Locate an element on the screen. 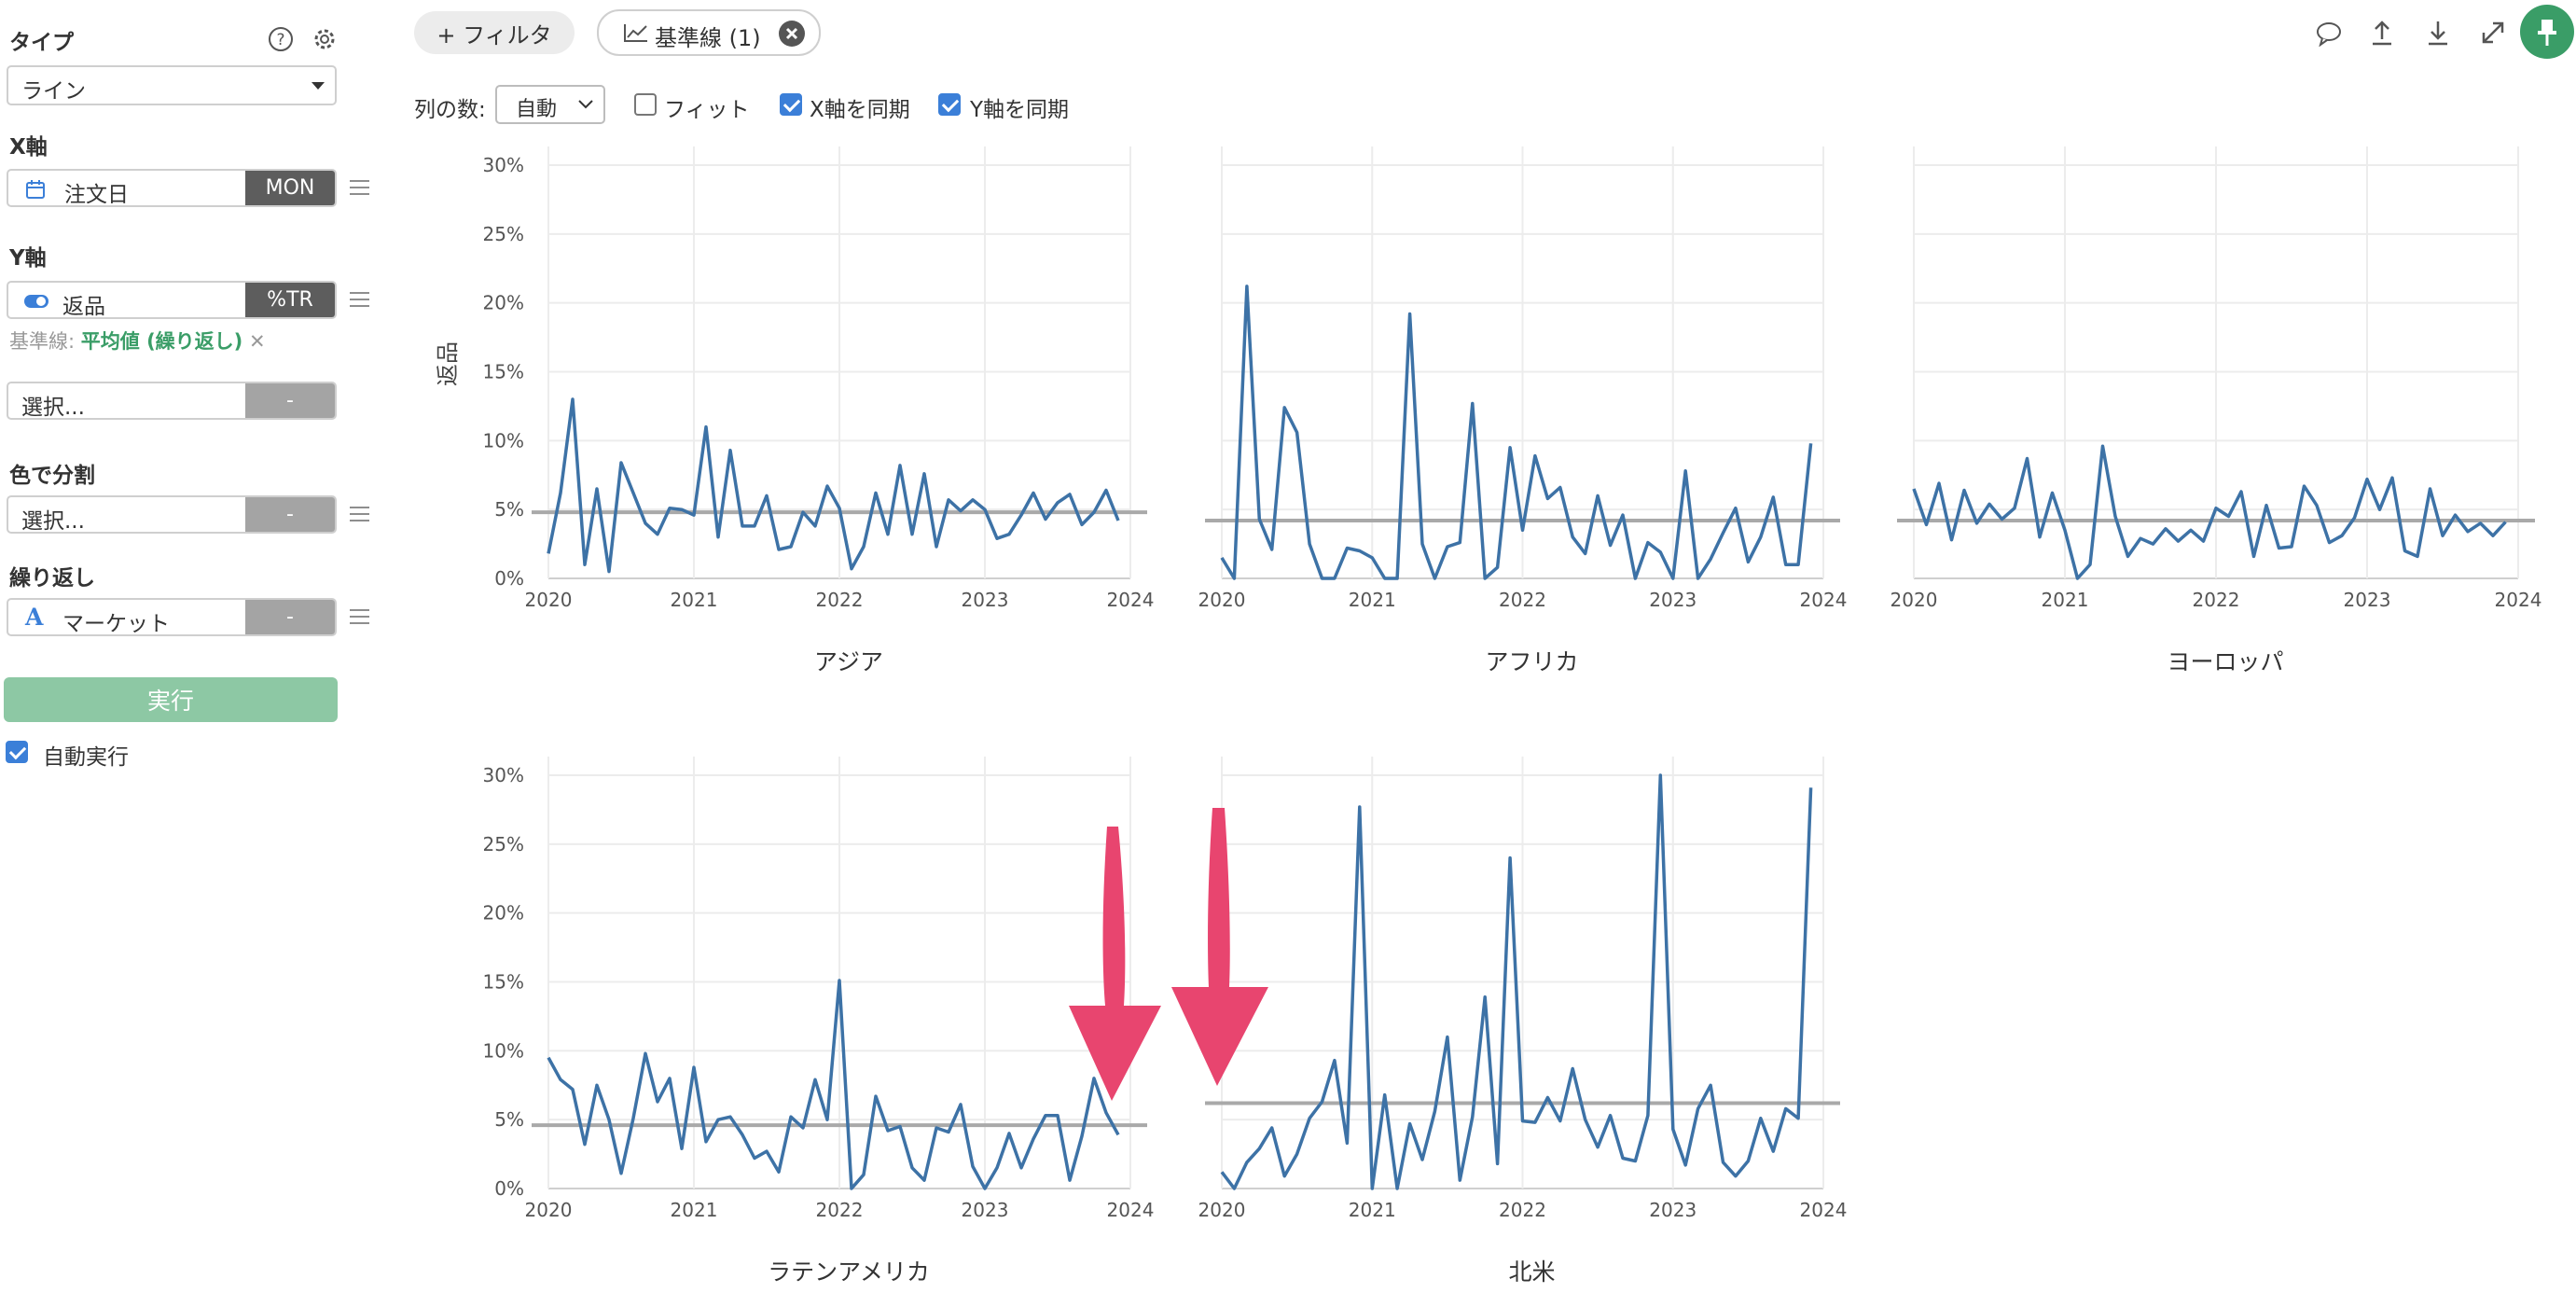 This screenshot has width=2576, height=1293. panel-title: 北米 is located at coordinates (1531, 1272).